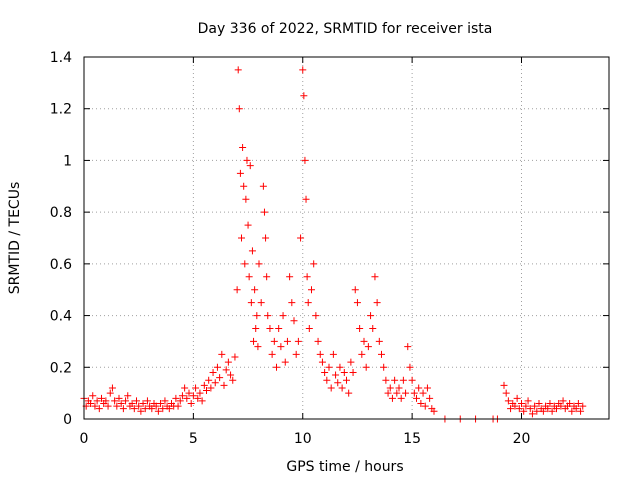 This screenshot has width=640, height=480. What do you see at coordinates (193, 439) in the screenshot?
I see `x-tick-label: 5` at bounding box center [193, 439].